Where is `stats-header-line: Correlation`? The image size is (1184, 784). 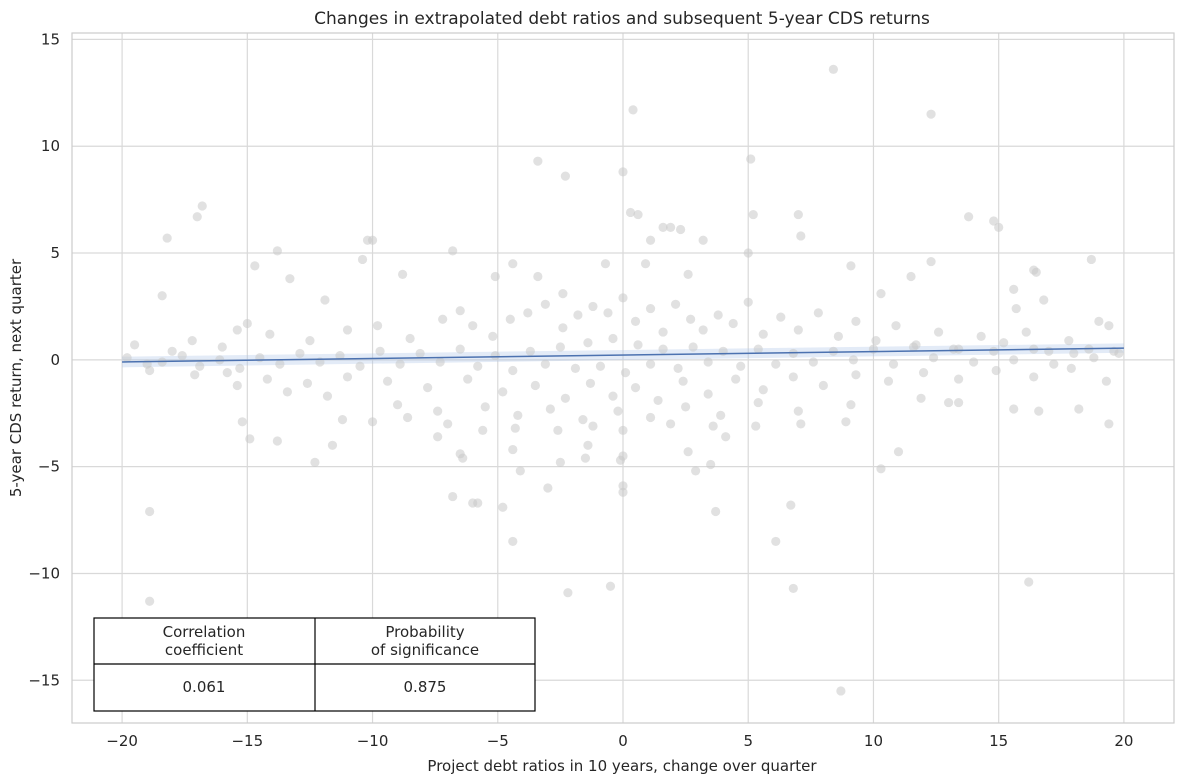 stats-header-line: Correlation is located at coordinates (204, 632).